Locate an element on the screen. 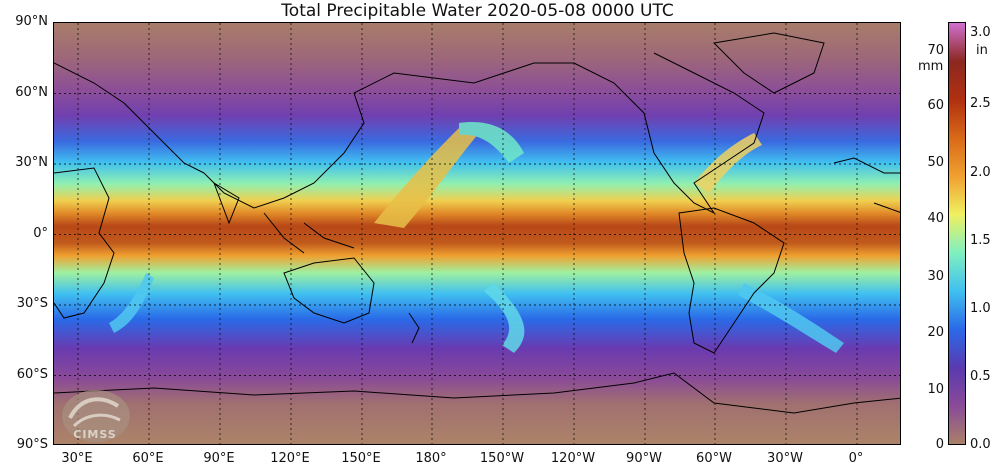 The height and width of the screenshot is (470, 1000). lat-label-30n: 30°N is located at coordinates (31, 162).